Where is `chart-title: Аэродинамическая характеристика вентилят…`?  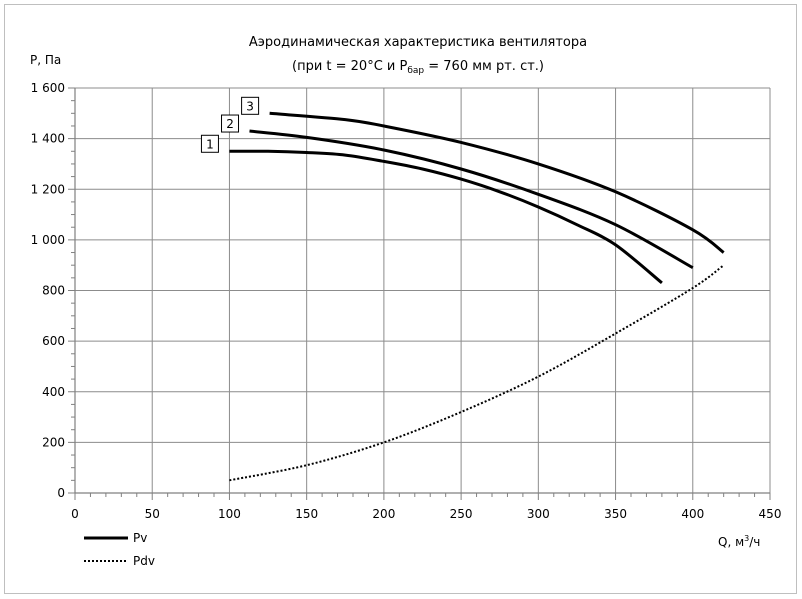 chart-title: Аэродинамическая характеристика вентилят… is located at coordinates (418, 42).